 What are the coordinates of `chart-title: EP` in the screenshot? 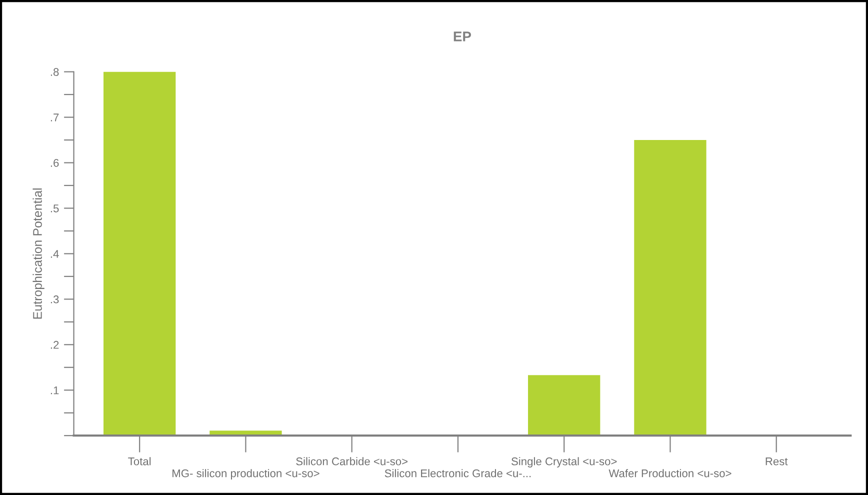 It's located at (462, 37).